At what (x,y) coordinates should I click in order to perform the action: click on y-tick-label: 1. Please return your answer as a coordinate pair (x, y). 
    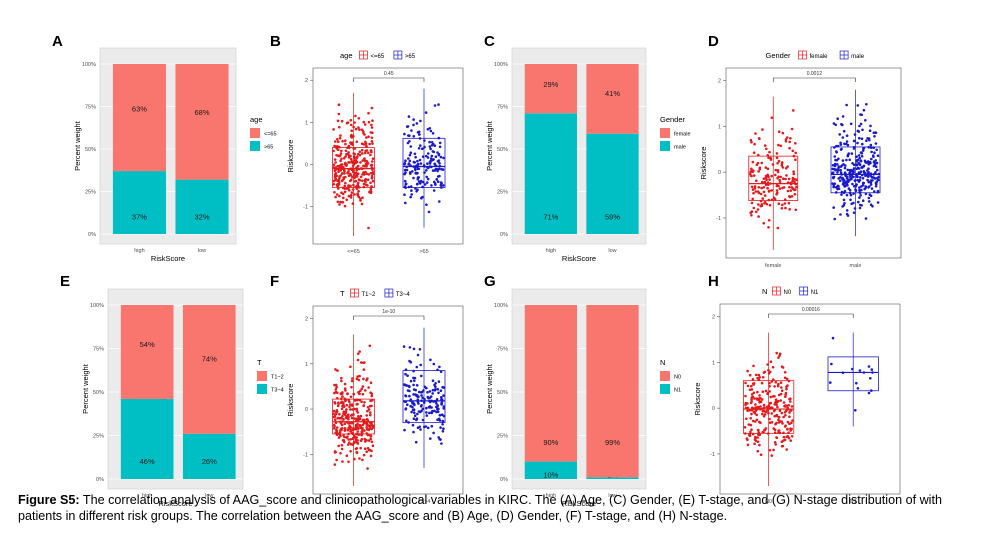
    Looking at the image, I should click on (306, 365).